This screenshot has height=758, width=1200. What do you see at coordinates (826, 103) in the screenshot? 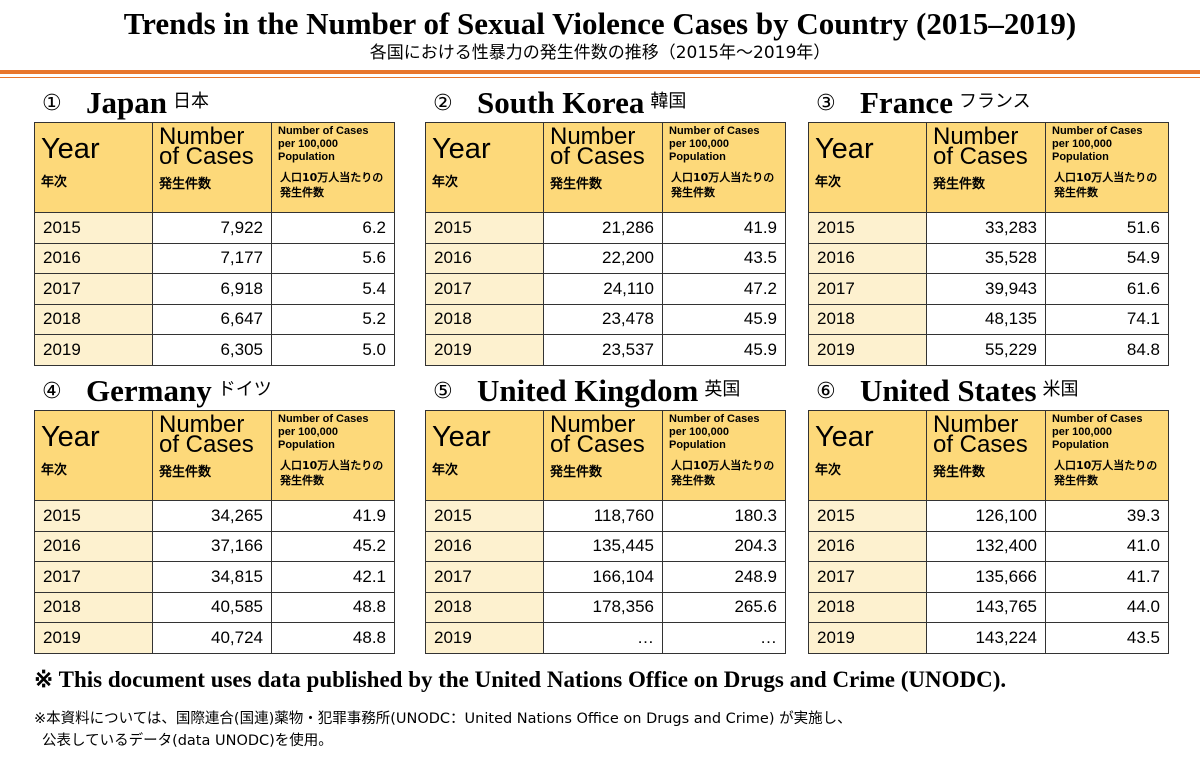
I see `country-number: ③` at bounding box center [826, 103].